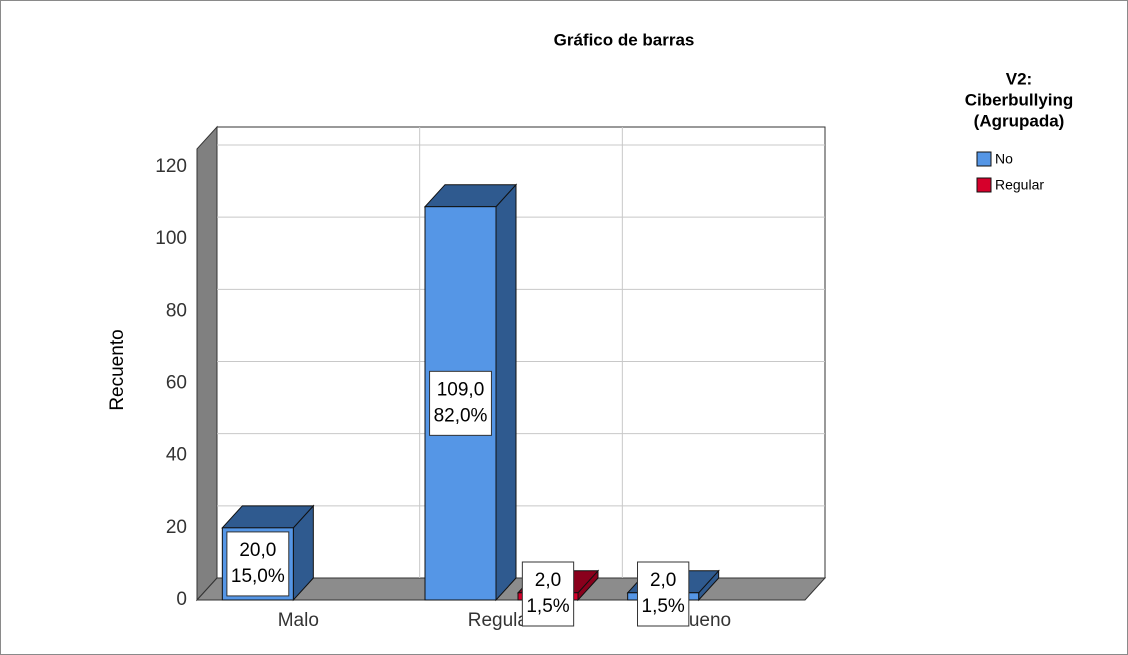 The height and width of the screenshot is (655, 1128). What do you see at coordinates (181, 599) in the screenshot?
I see `y-tick-label: 0` at bounding box center [181, 599].